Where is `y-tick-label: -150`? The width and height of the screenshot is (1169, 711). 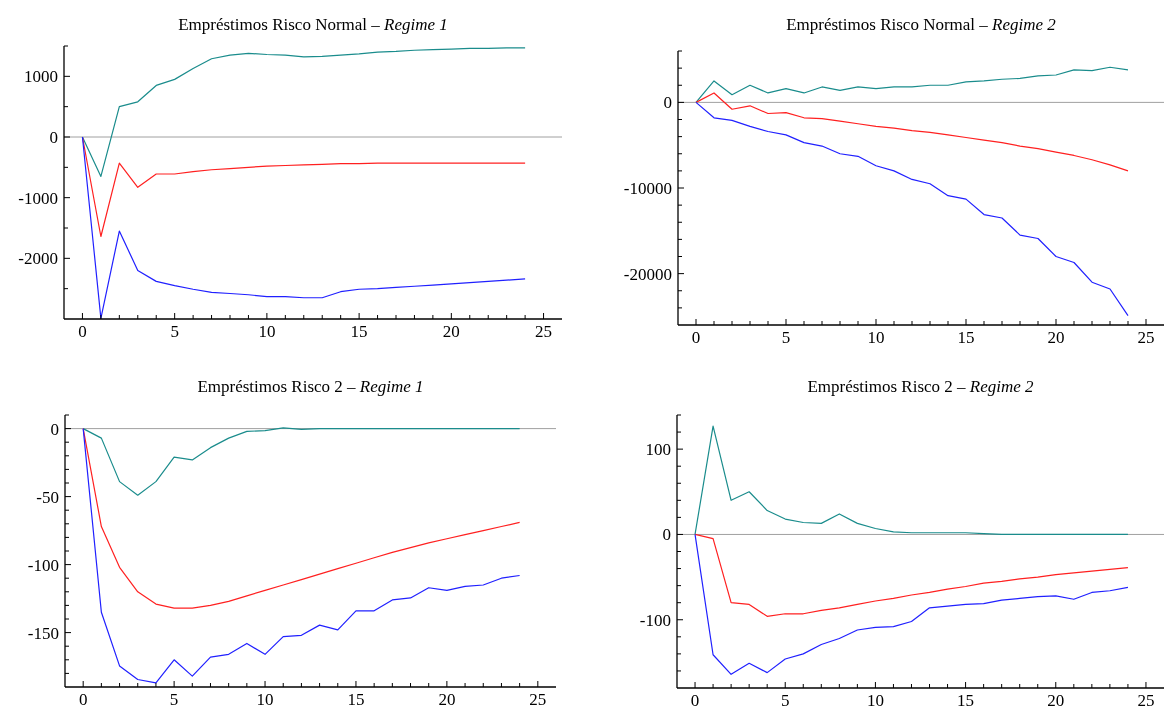
y-tick-label: -150 is located at coordinates (43, 633).